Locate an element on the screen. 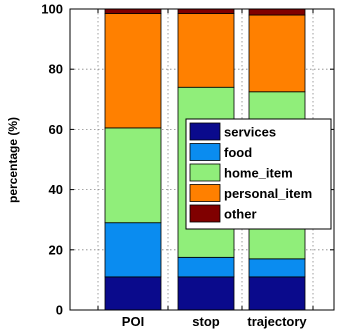 Image resolution: width=339 pixels, height=332 pixels. bar-segment-poi-home-item is located at coordinates (133, 175).